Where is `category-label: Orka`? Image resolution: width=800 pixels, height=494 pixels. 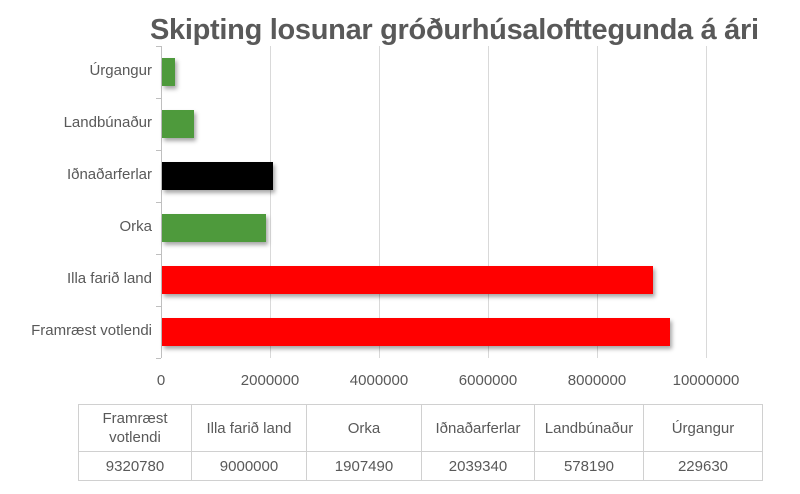 category-label: Orka is located at coordinates (135, 226).